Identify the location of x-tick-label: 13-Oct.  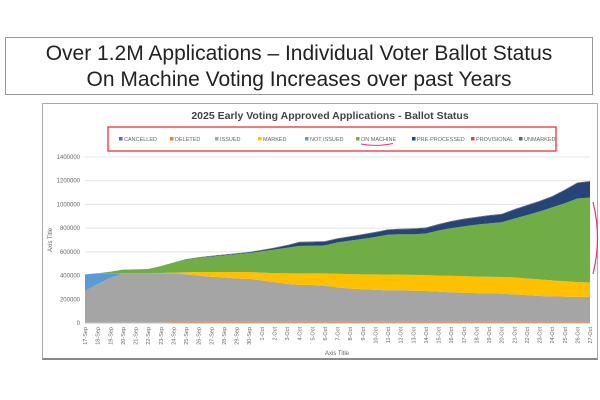
(414, 335).